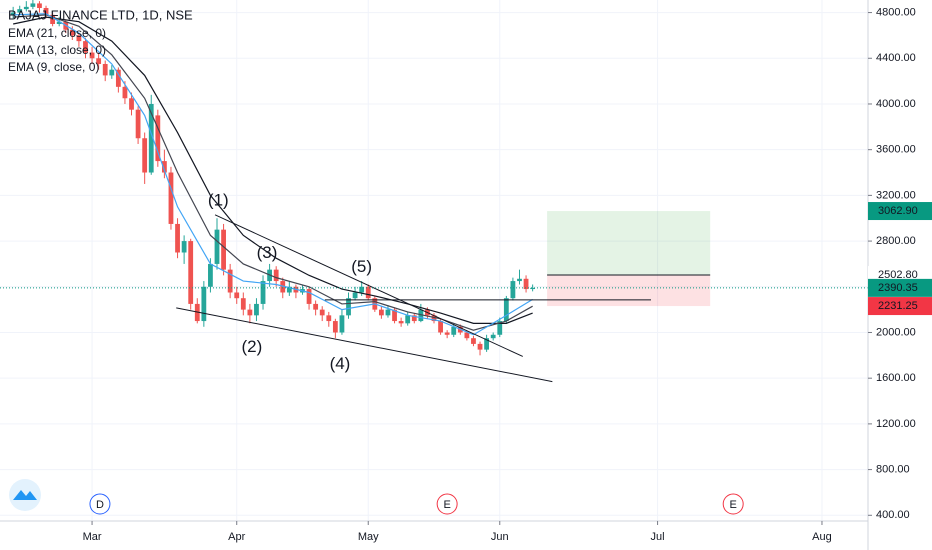  Describe the element at coordinates (896, 378) in the screenshot. I see `y-tick-label: 1600.00` at that location.